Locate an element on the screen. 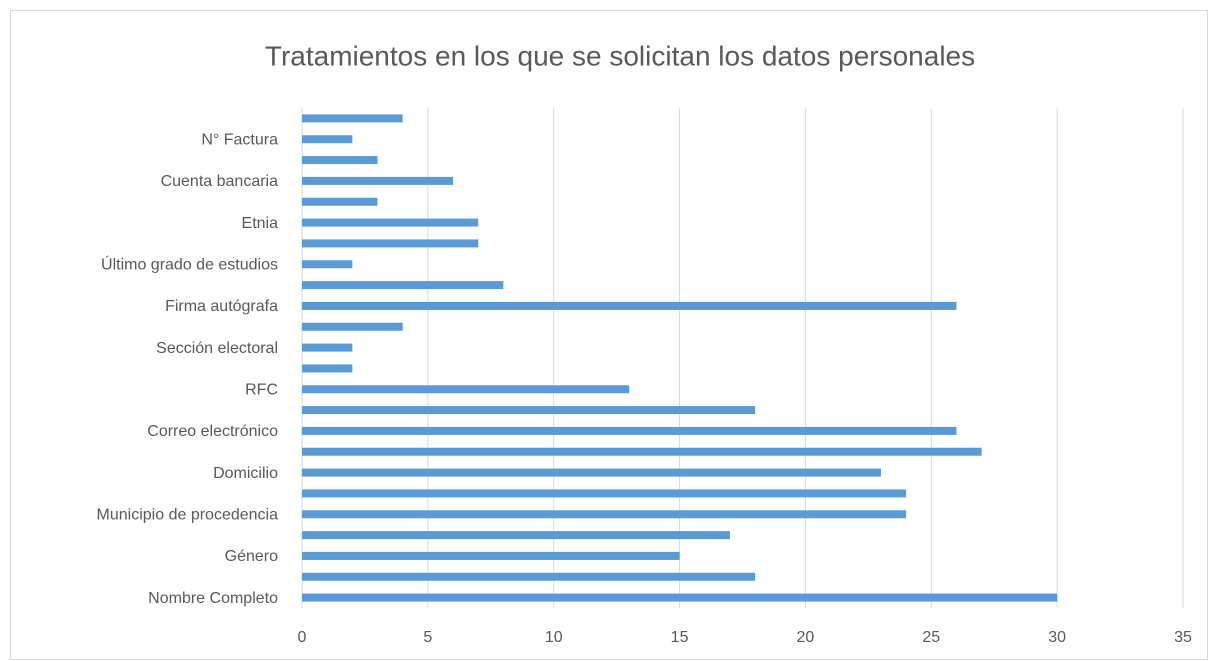  x-tick-label: 35 is located at coordinates (1183, 637).